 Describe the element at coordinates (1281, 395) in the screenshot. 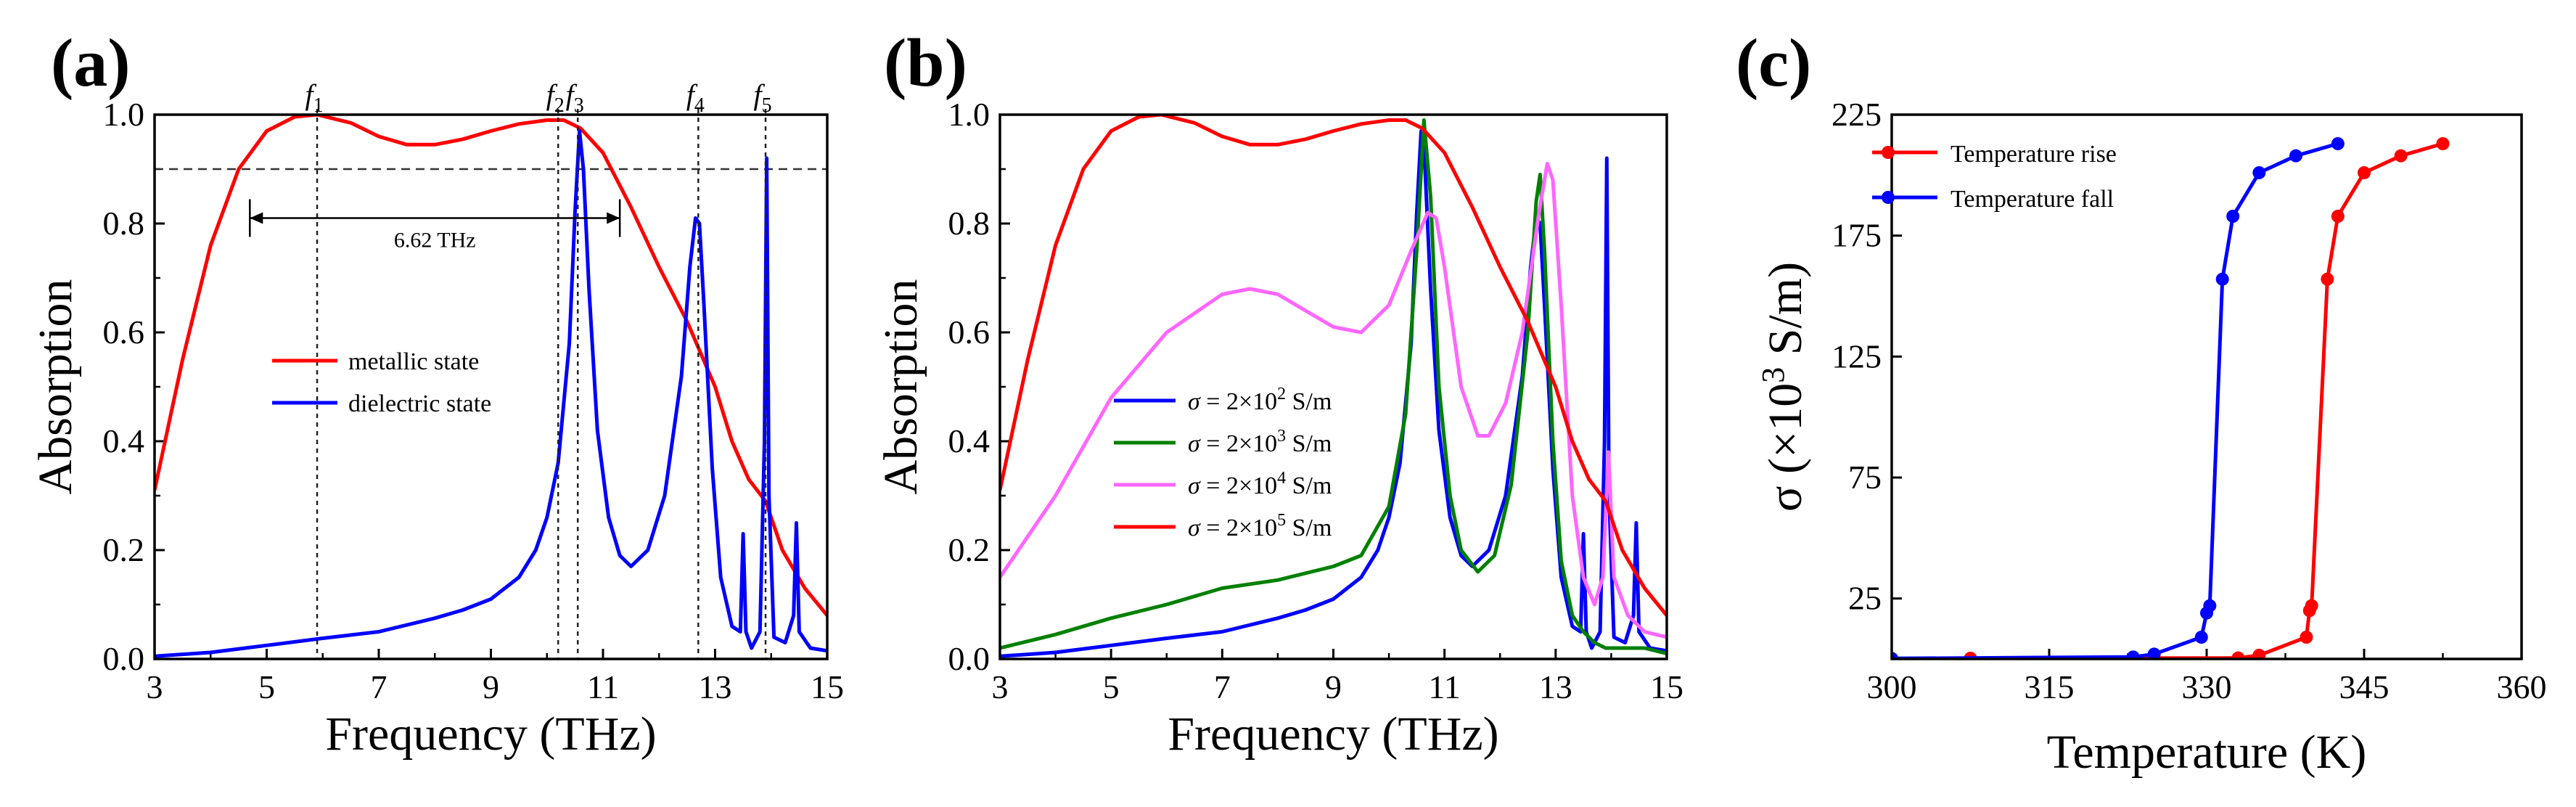

I see `legend-exponent: 2` at that location.